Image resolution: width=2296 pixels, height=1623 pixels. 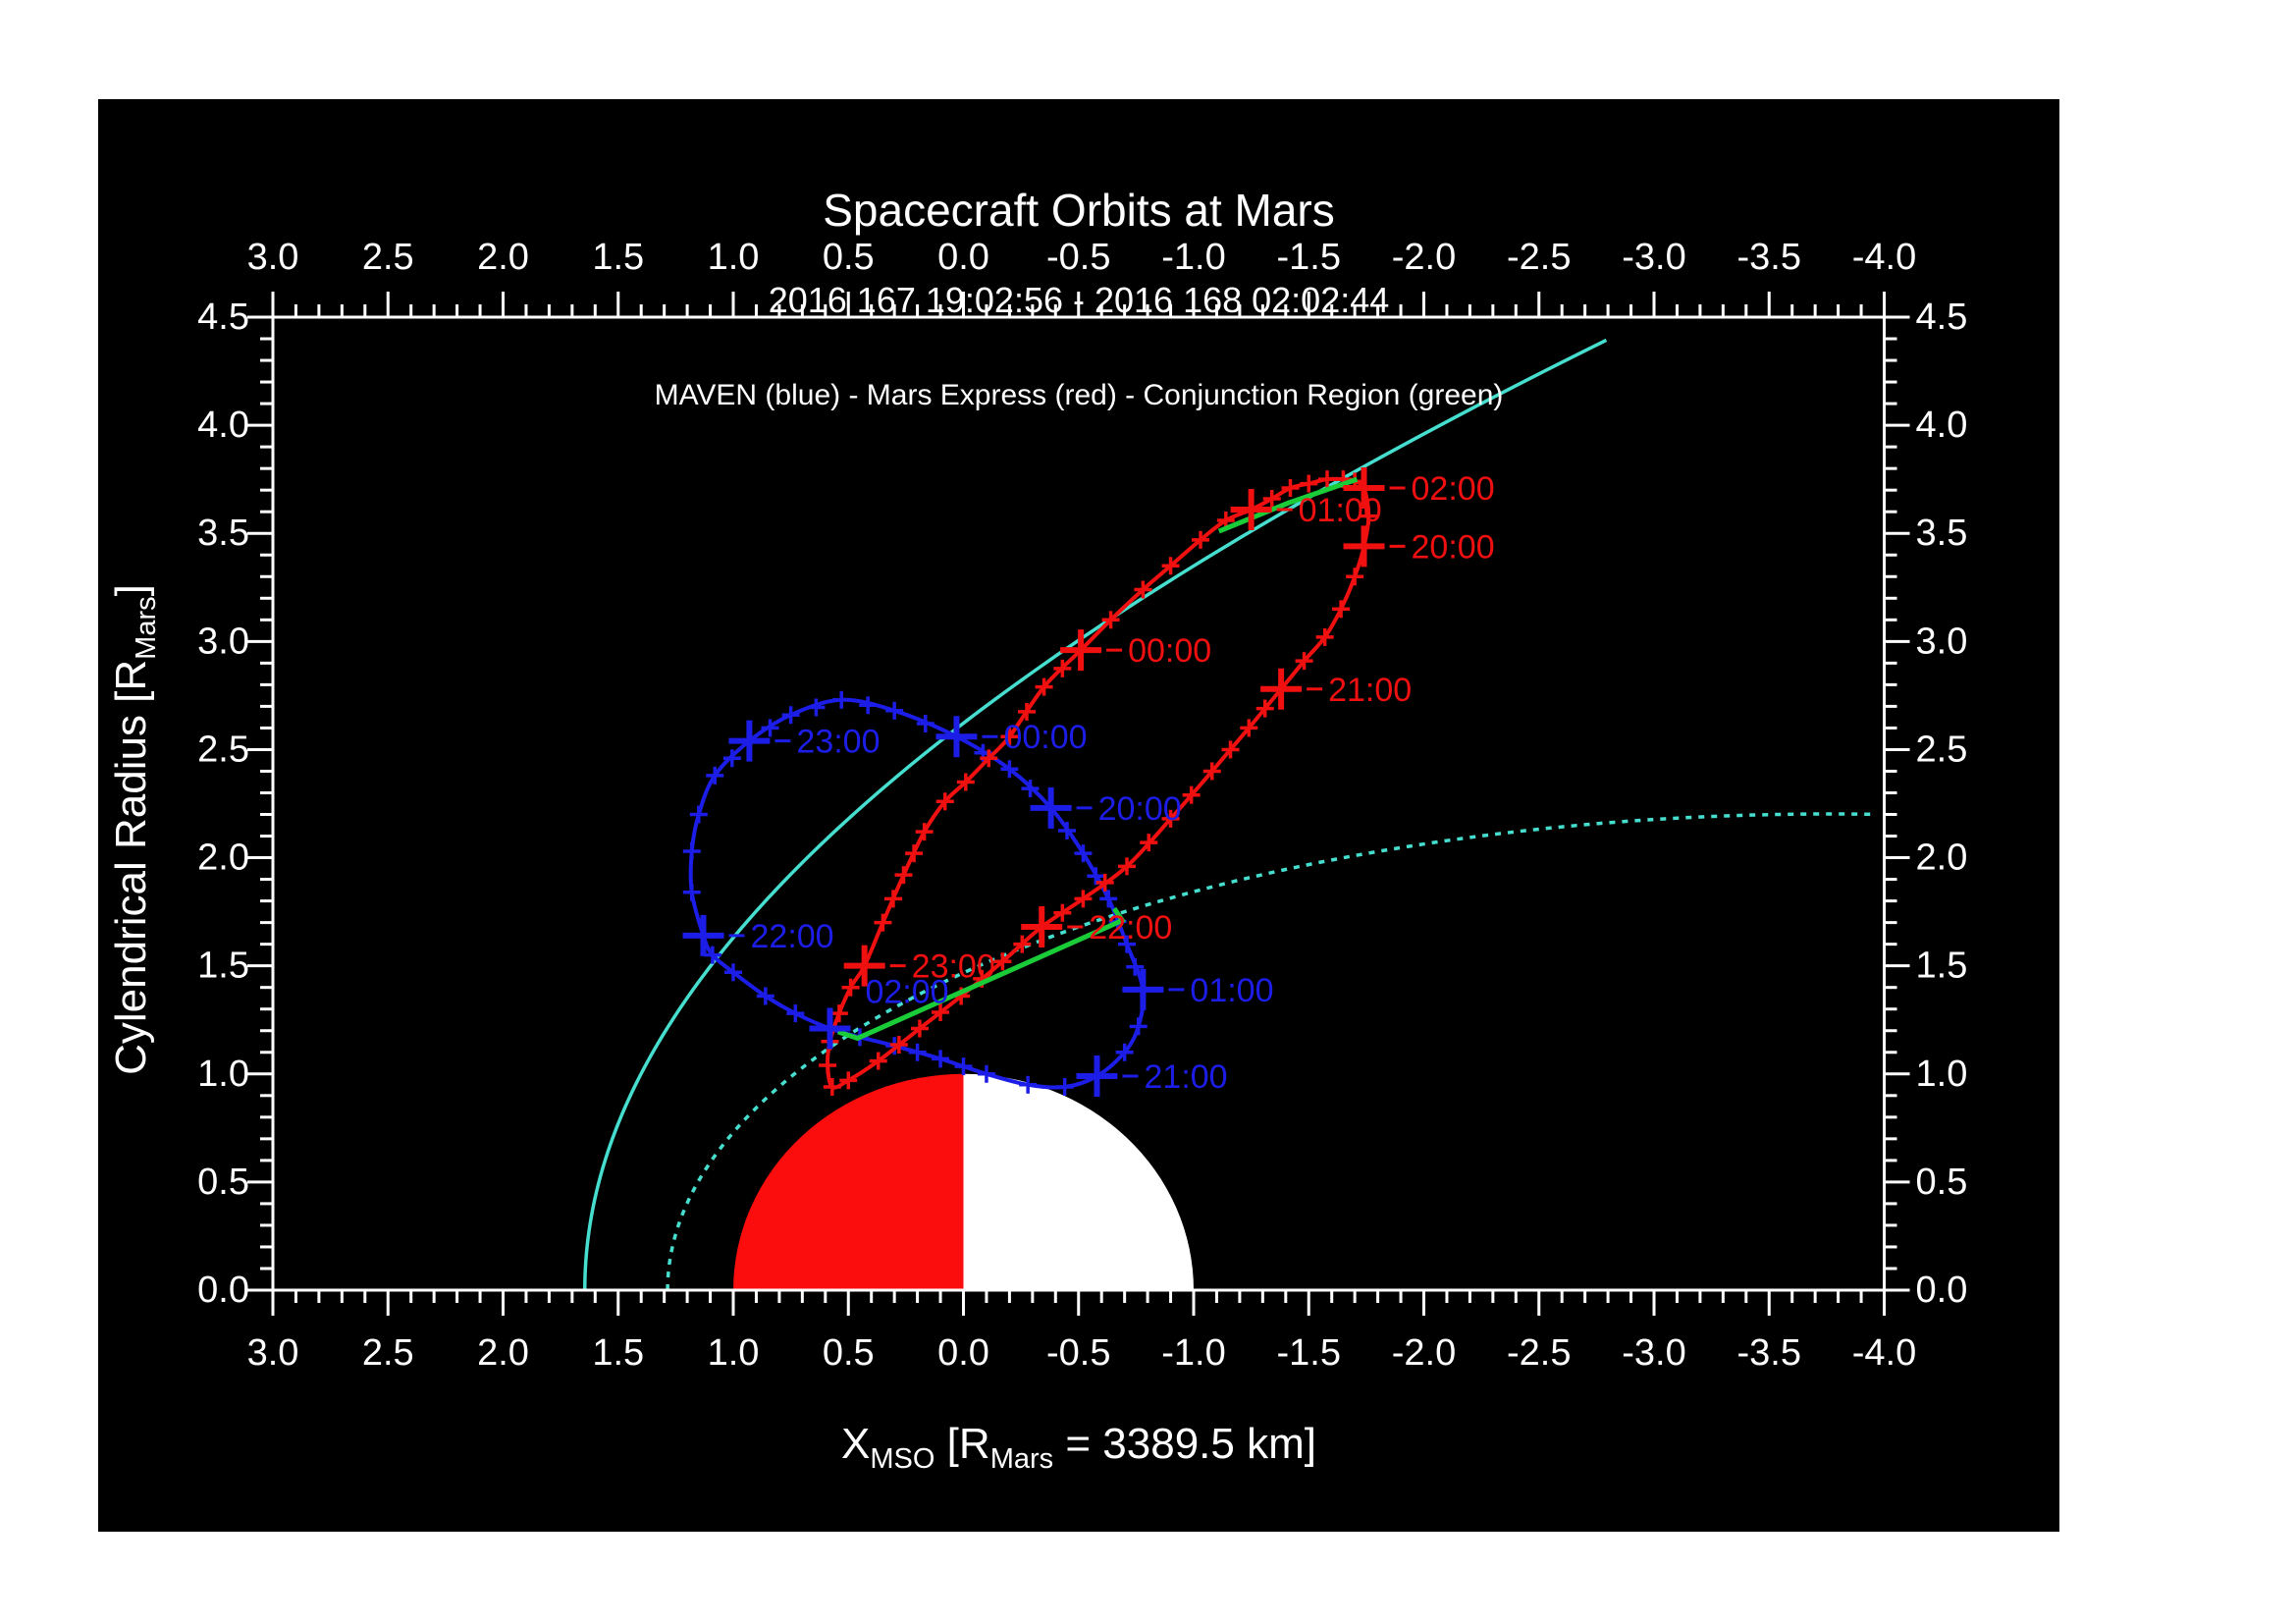 What do you see at coordinates (1884, 257) in the screenshot?
I see `x-tick-label-top: -4.0` at bounding box center [1884, 257].